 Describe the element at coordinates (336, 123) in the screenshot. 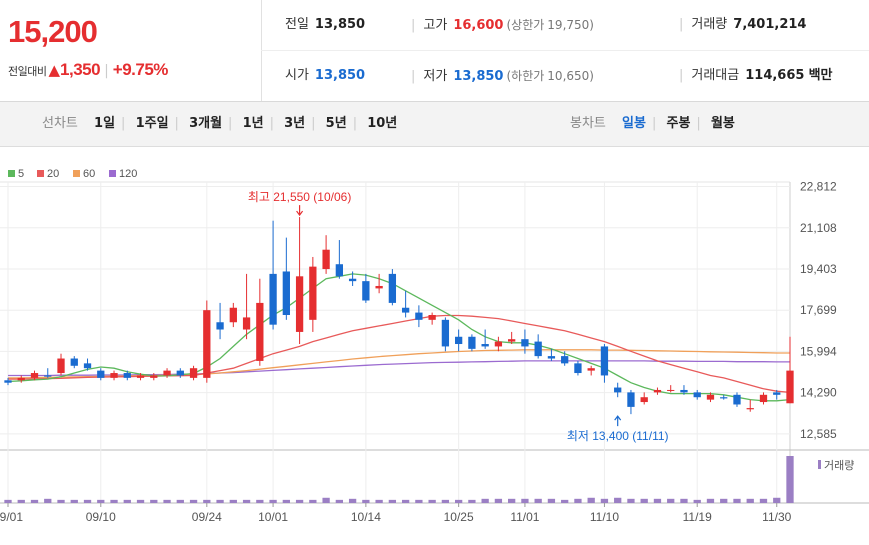

I see `period-5y: 5년` at that location.